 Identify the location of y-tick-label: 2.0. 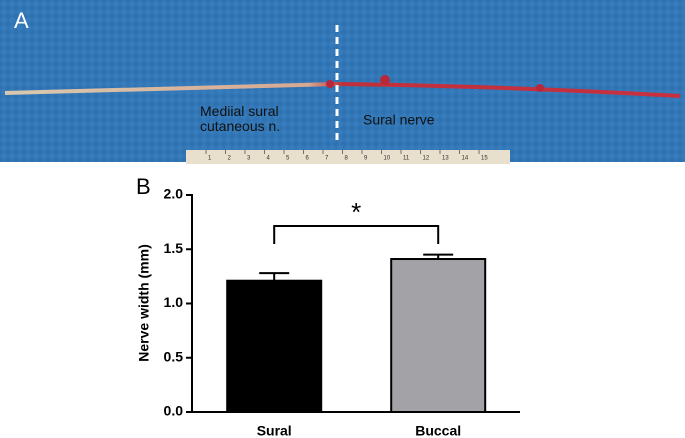
(174, 194).